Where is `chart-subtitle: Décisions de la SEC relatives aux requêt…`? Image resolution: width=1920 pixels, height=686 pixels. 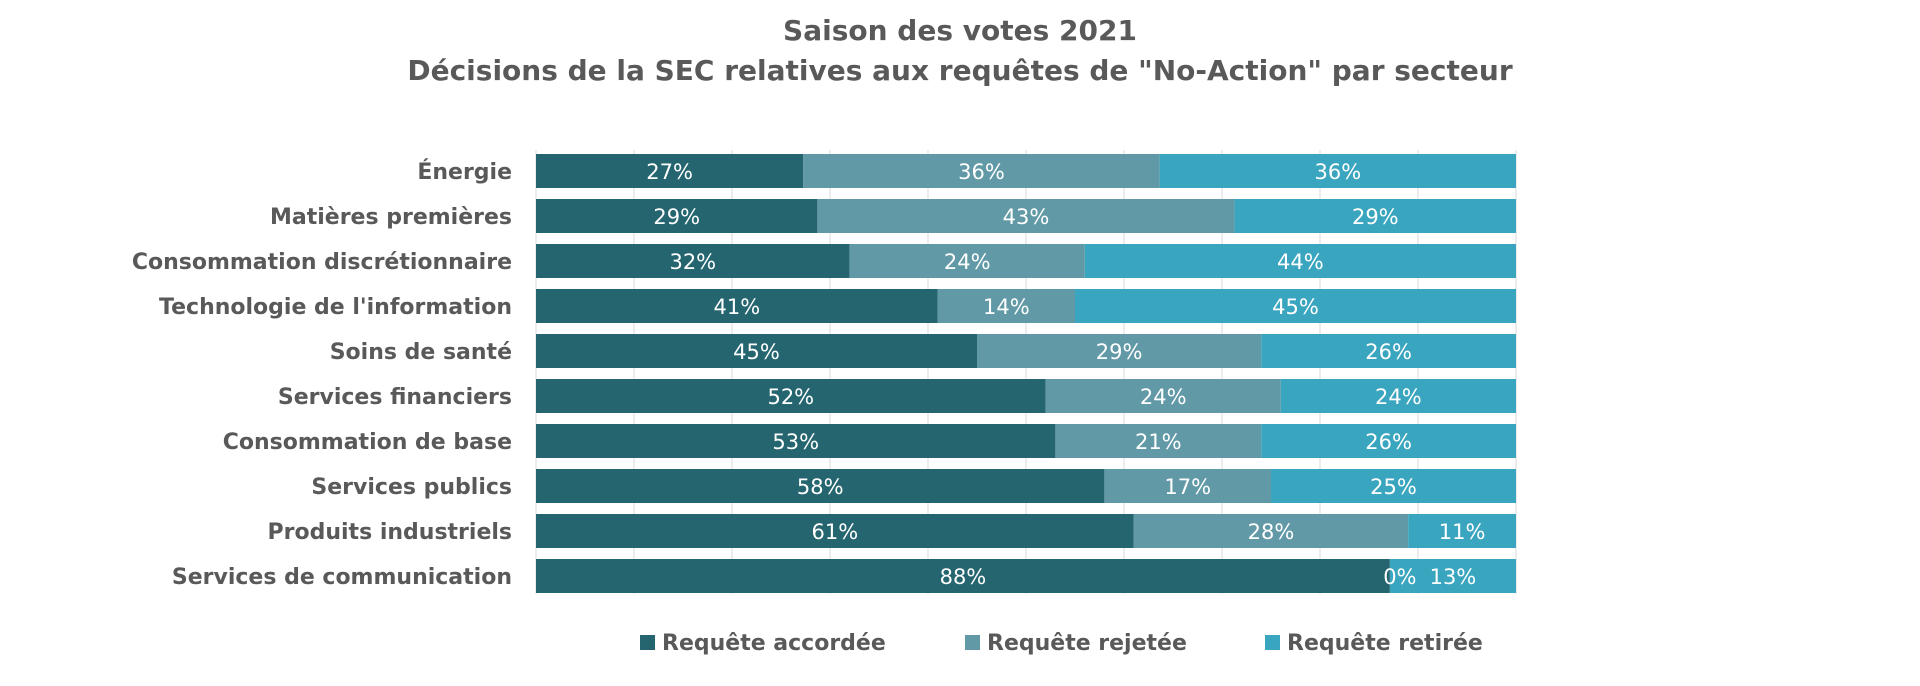
chart-subtitle: Décisions de la SEC relatives aux requêt… is located at coordinates (959, 70).